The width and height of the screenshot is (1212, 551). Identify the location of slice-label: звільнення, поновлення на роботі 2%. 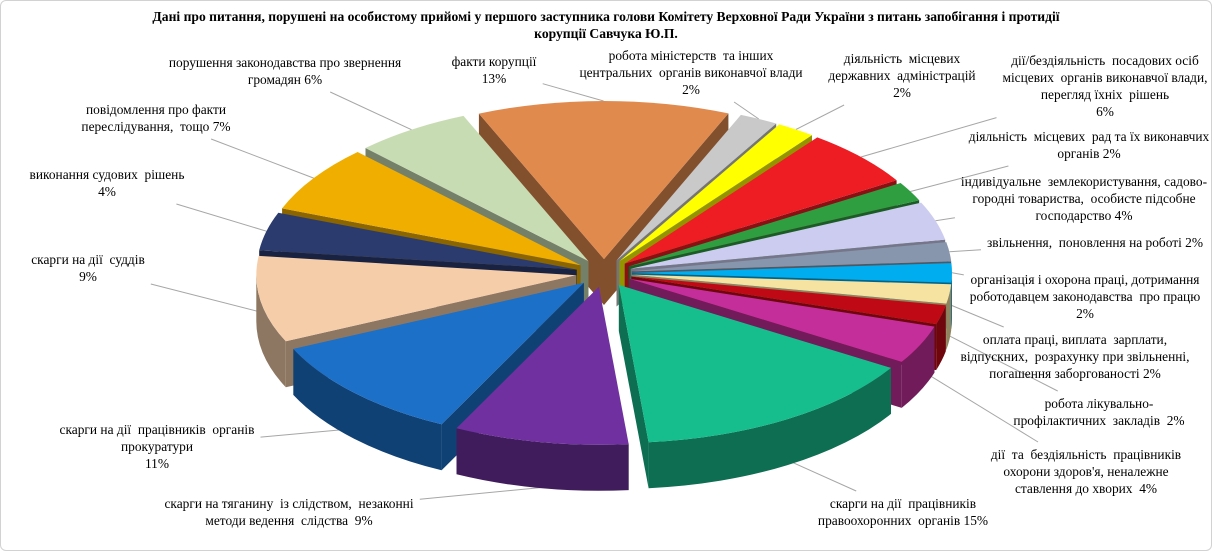
(1095, 242).